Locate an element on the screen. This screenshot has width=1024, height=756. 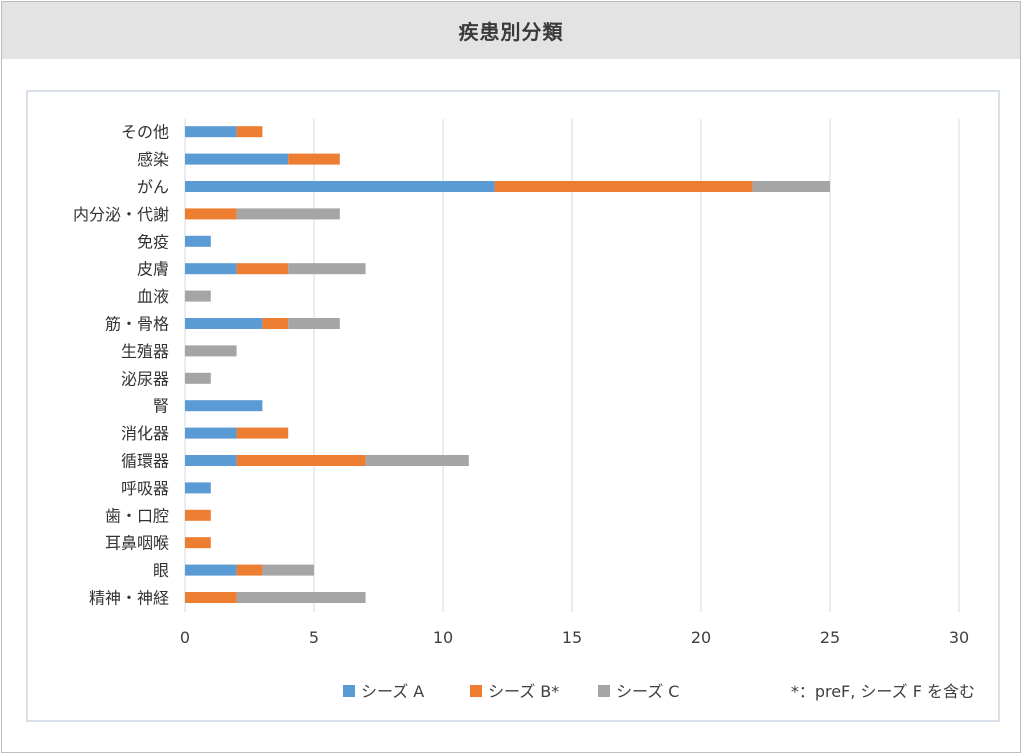
x-tick-label: 5 is located at coordinates (314, 637).